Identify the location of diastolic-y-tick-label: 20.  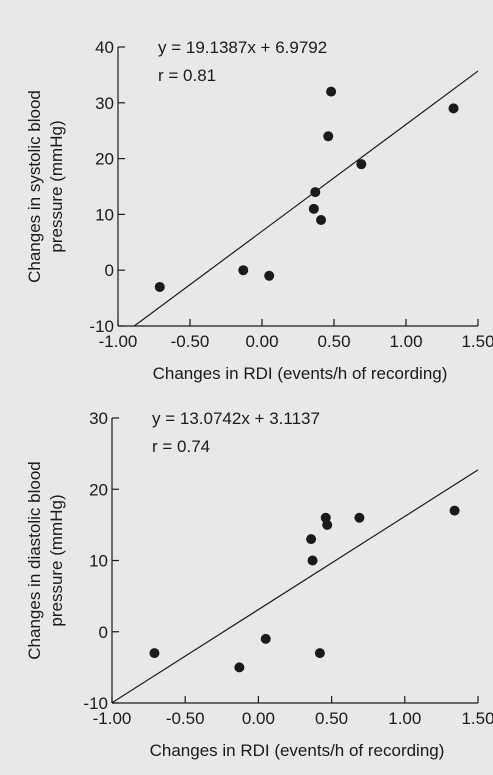
(98, 489).